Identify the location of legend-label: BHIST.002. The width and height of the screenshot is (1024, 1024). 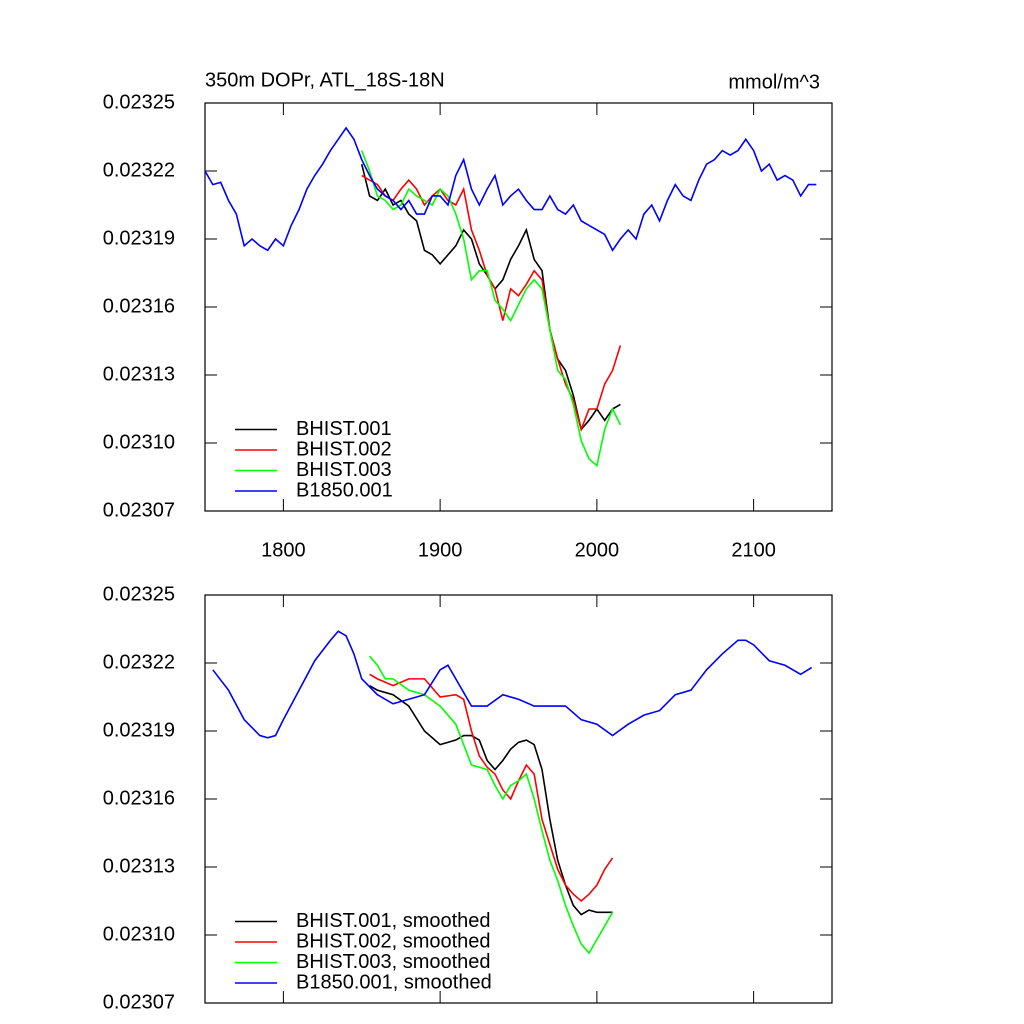
(344, 449).